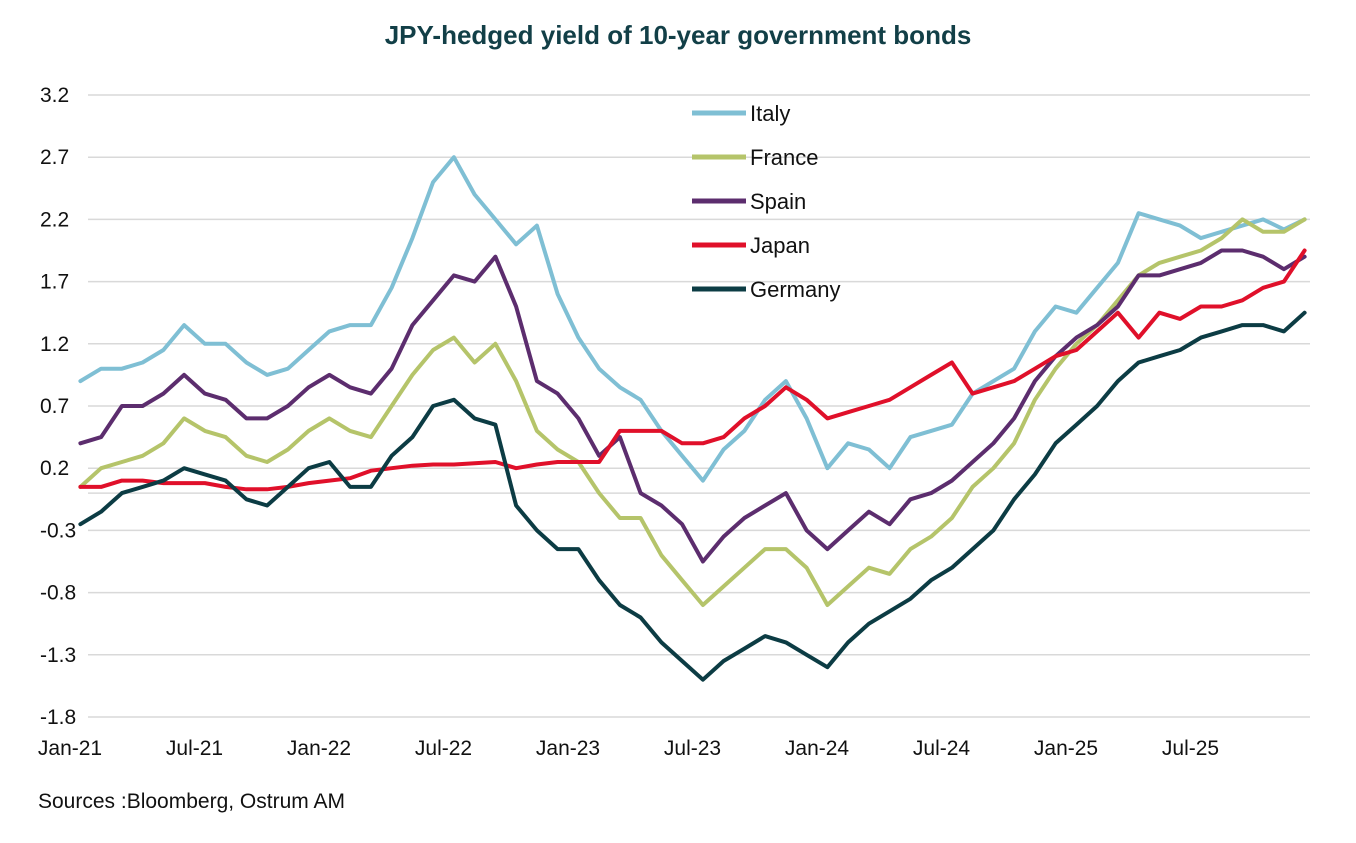 The height and width of the screenshot is (843, 1356). Describe the element at coordinates (191, 801) in the screenshot. I see `source-note: Sources :Bloomberg, Ostrum AM` at that location.